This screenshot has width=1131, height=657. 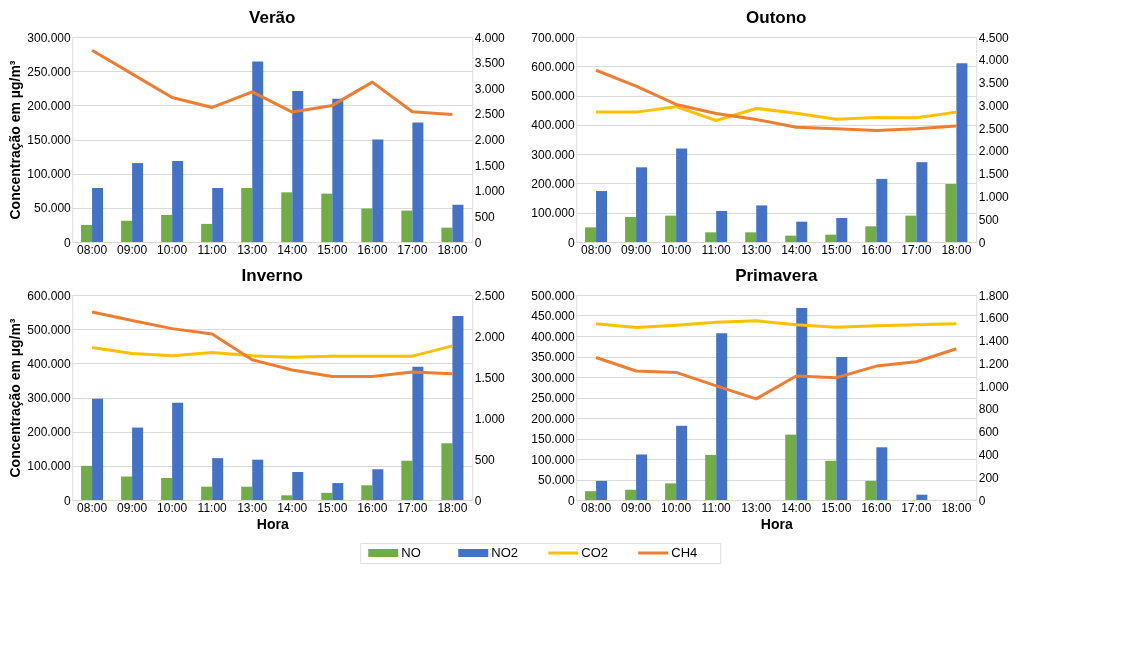 What do you see at coordinates (776, 275) in the screenshot?
I see `chart-title: Primavera` at bounding box center [776, 275].